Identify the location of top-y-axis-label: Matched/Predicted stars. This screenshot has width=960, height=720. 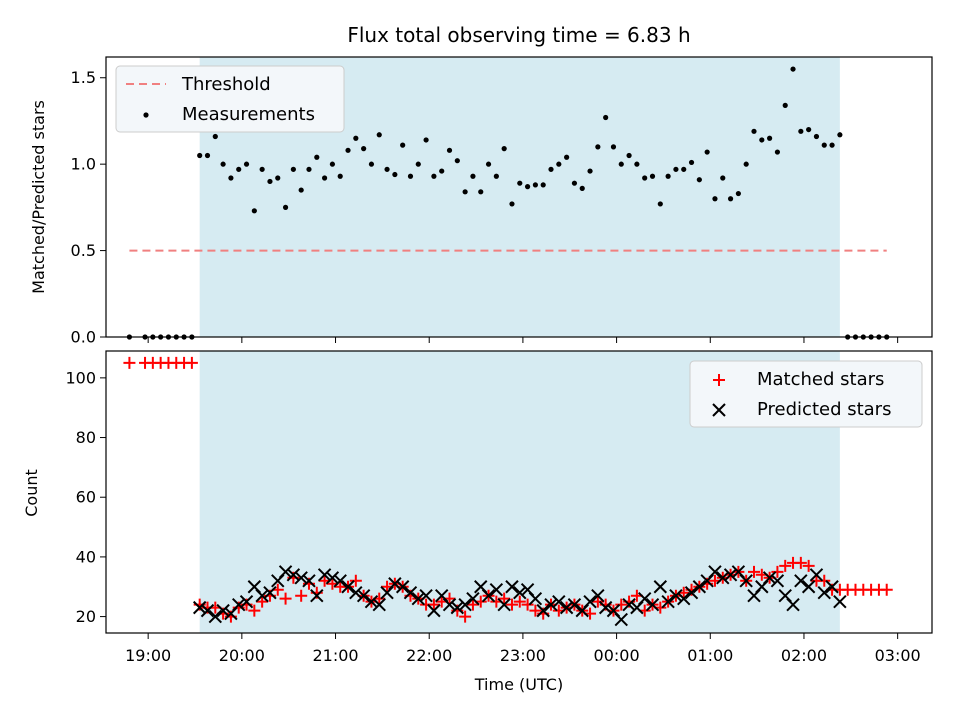
(38, 197).